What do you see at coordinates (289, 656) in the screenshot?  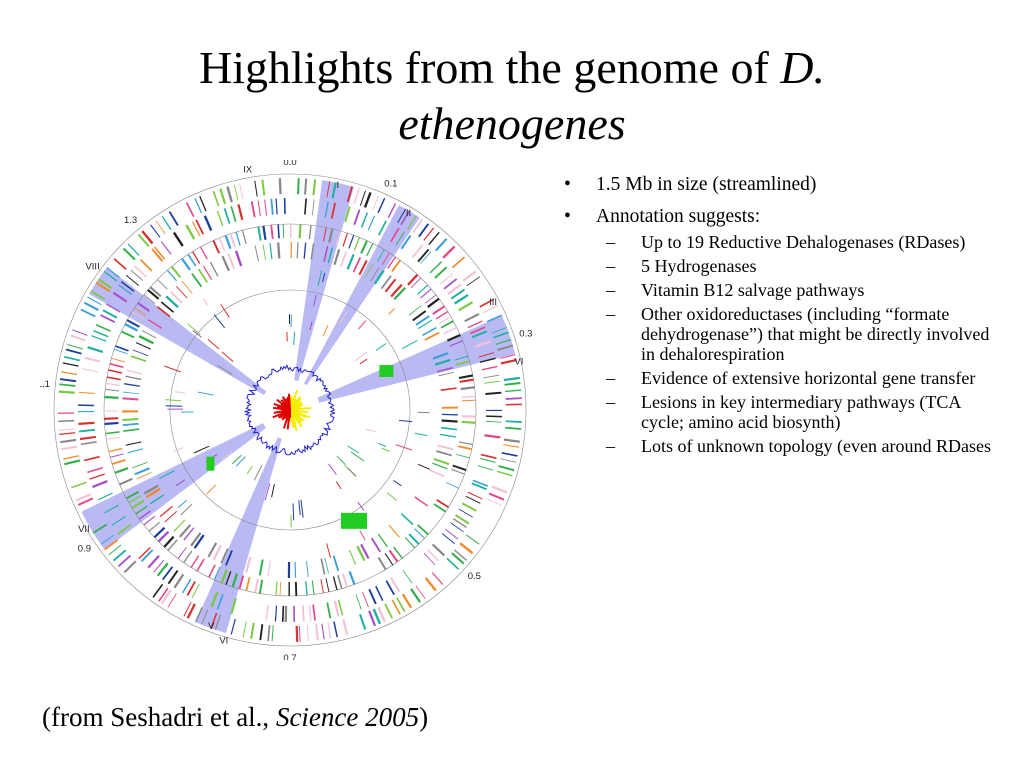 I see `scale-label: 0.7` at bounding box center [289, 656].